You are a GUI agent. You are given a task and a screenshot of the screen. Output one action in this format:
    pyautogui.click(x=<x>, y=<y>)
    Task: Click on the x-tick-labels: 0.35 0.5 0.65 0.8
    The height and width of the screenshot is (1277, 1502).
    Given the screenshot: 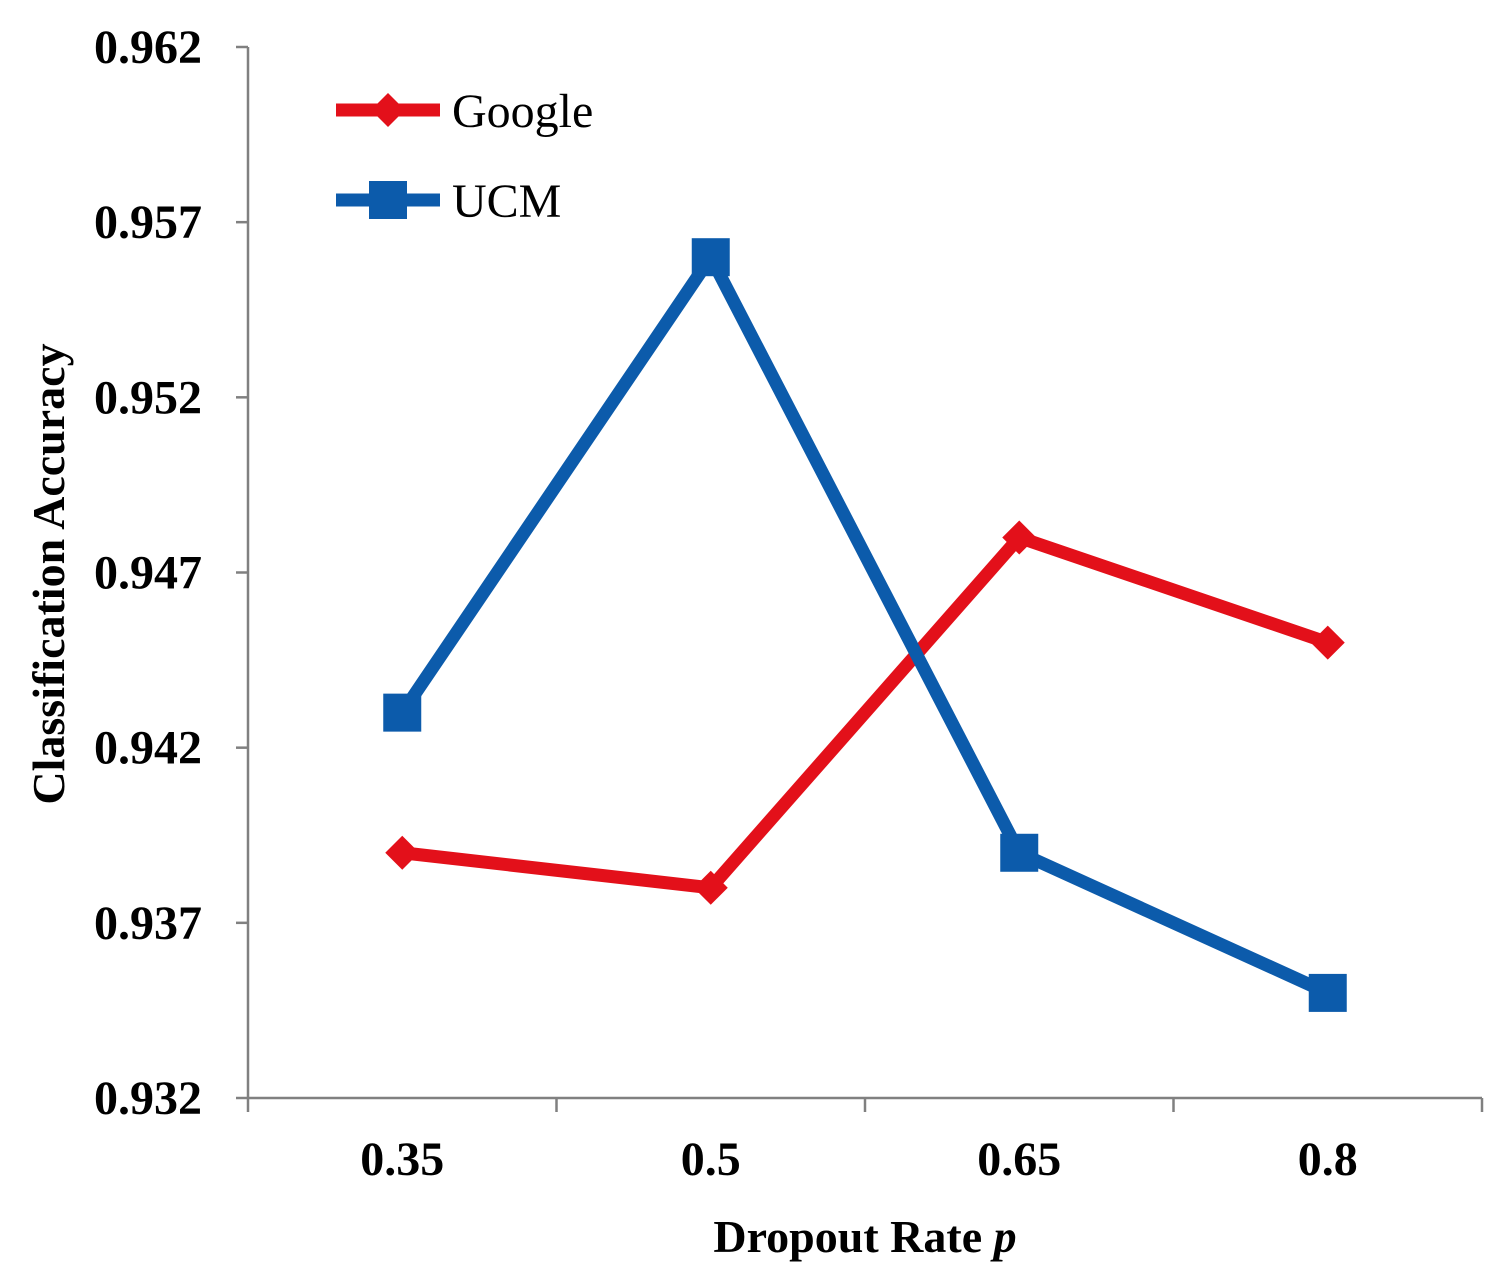 What is the action you would take?
    pyautogui.click(x=859, y=1159)
    